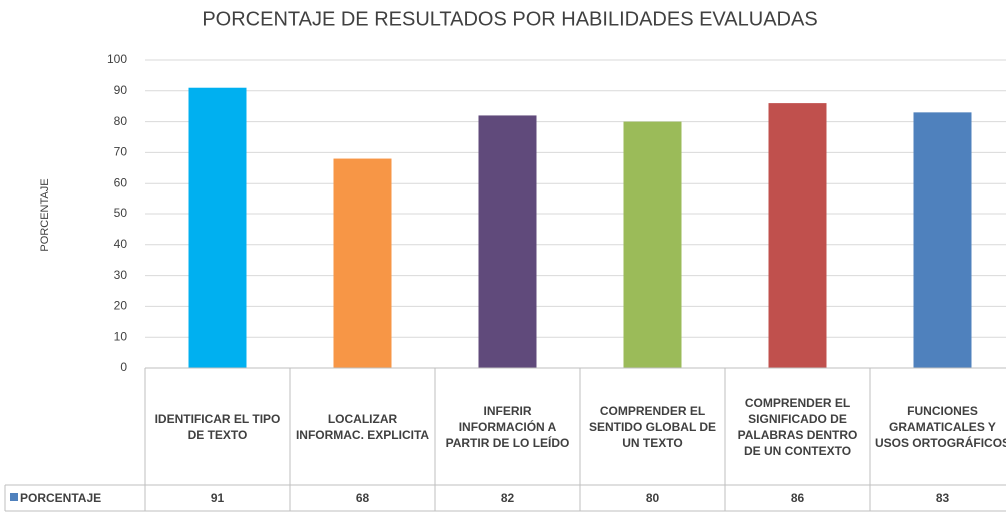 The width and height of the screenshot is (1006, 512). I want to click on y-tick-label: 80, so click(121, 121).